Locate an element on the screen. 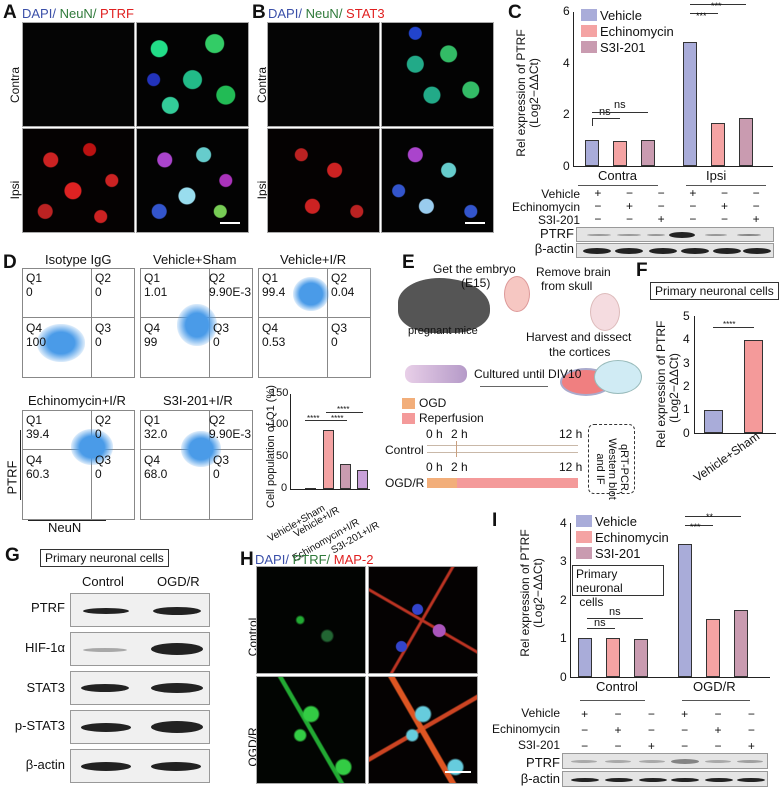 The width and height of the screenshot is (780, 790). g-row-ptrf: PTRF is located at coordinates (48, 607).